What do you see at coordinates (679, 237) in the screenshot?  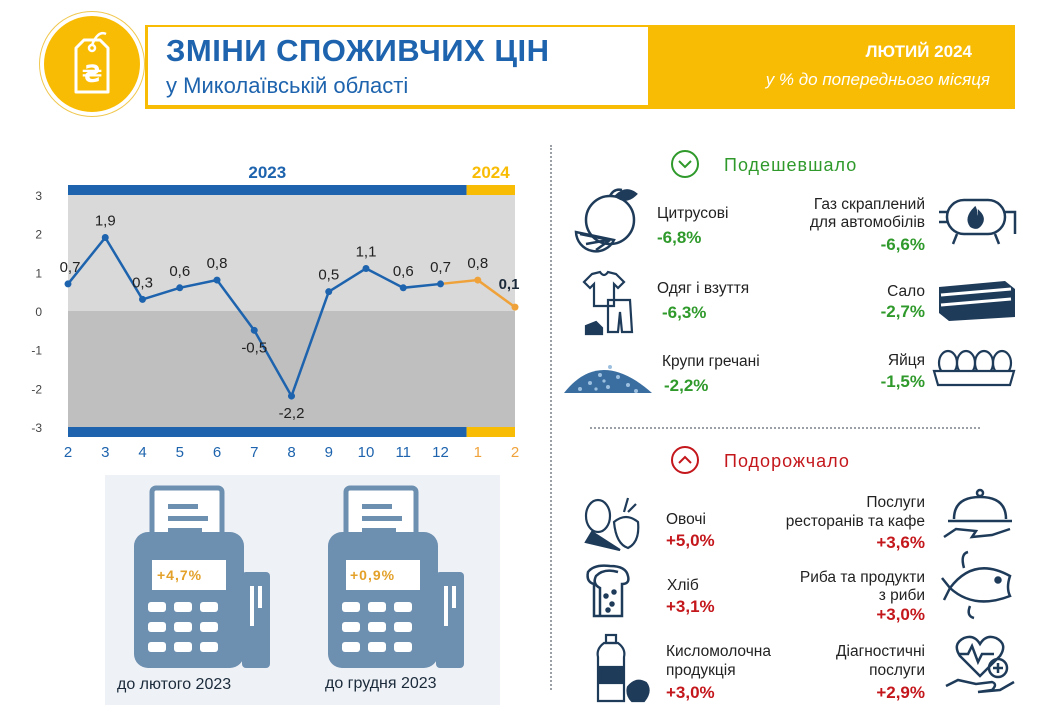 I see `item-value-citrus: -6,8%` at bounding box center [679, 237].